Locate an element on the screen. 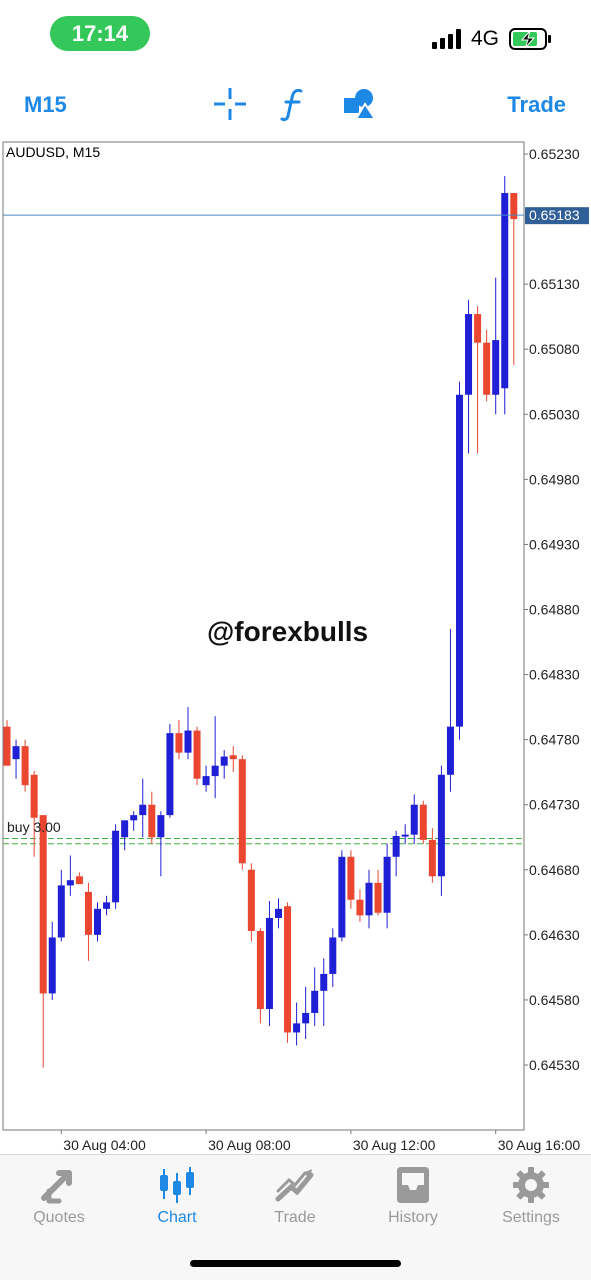  x-tick-label: 30 Aug 08:00 is located at coordinates (249, 1145).